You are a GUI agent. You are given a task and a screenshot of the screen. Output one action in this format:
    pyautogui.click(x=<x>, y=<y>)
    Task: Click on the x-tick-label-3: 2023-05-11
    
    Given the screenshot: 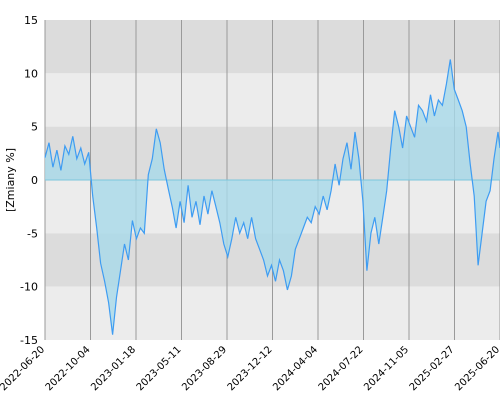 What is the action you would take?
    pyautogui.click(x=159, y=368)
    